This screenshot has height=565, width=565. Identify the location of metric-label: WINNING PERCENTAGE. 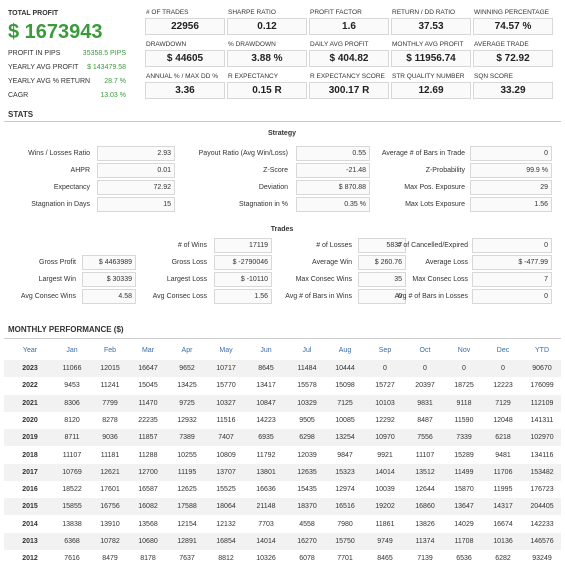
(511, 12).